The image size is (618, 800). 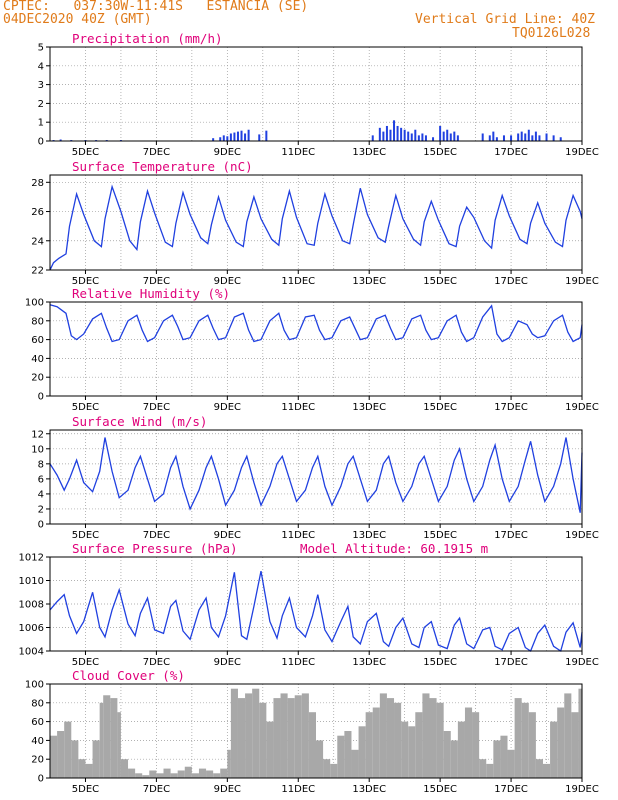 What do you see at coordinates (41, 479) in the screenshot?
I see `y-tick-label: 6` at bounding box center [41, 479].